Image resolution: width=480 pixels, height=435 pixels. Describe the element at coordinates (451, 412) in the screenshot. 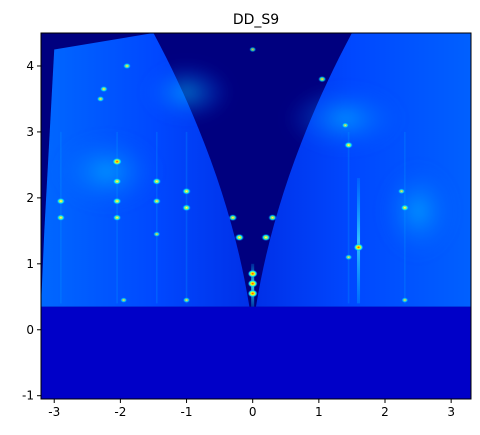

I see `x-tick-label: 3` at that location.